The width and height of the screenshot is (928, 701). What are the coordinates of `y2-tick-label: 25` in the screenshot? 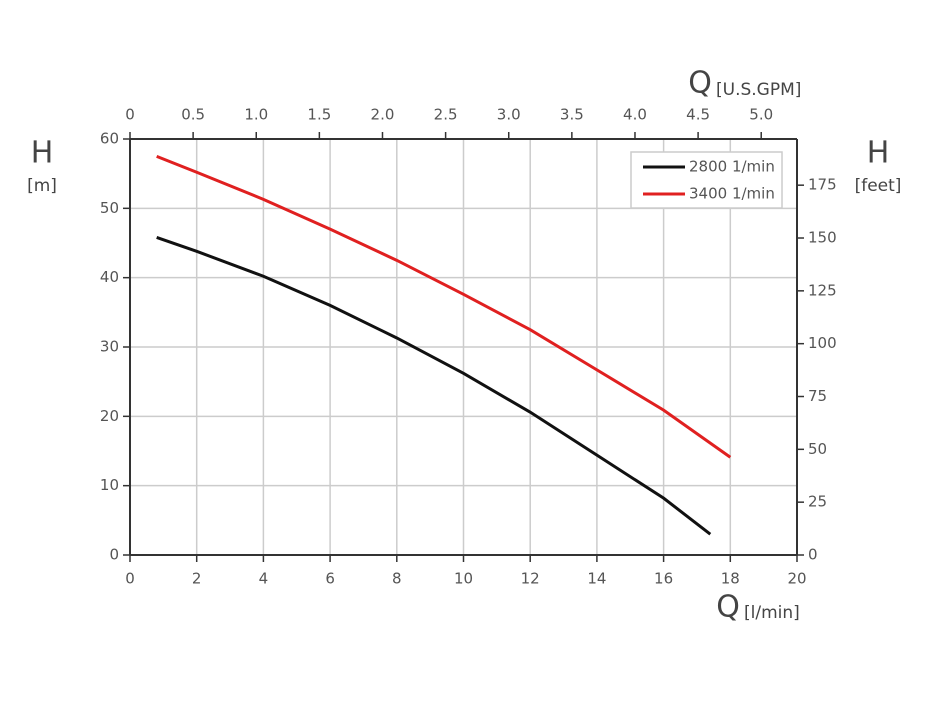 It's located at (817, 502).